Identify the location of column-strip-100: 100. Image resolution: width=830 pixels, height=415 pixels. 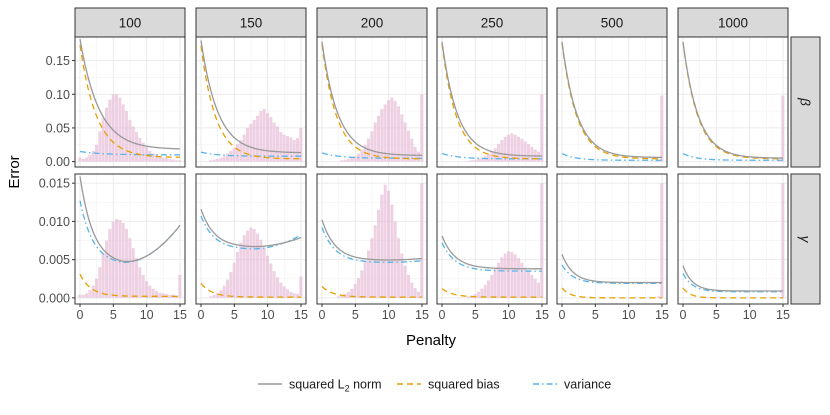
(130, 22).